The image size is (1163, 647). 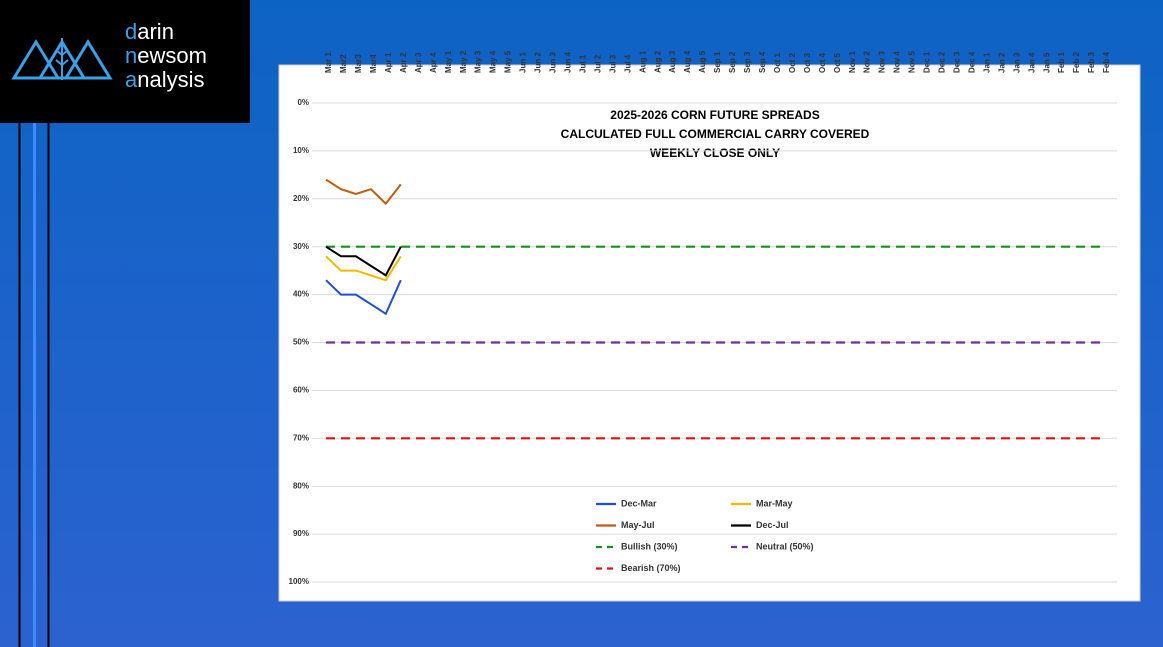 I want to click on x-tick-label: Sep 1, so click(x=717, y=62).